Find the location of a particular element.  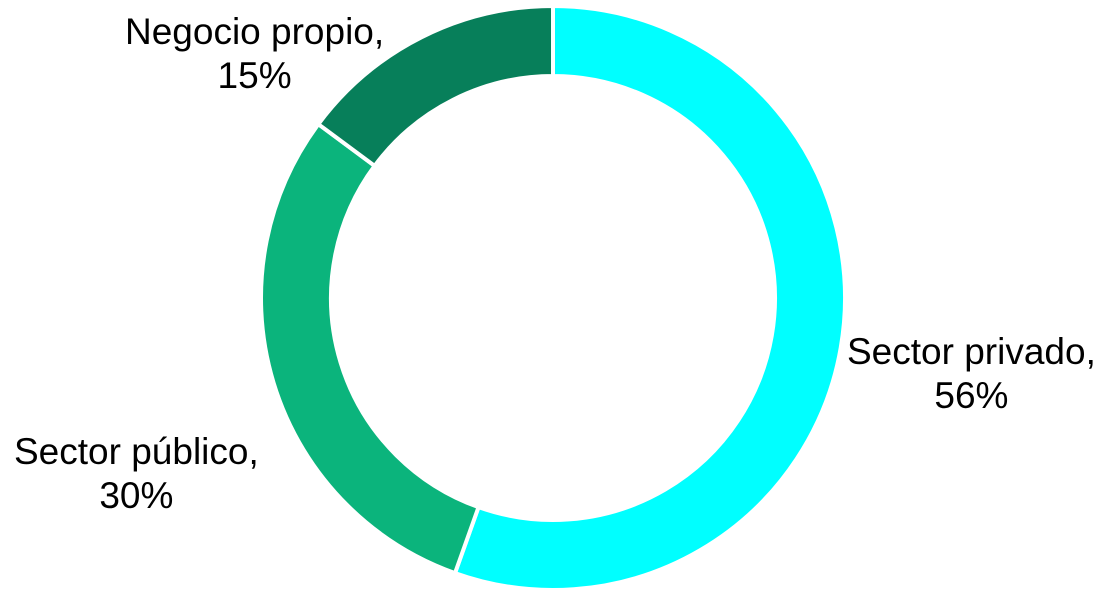

donut-slice-negocio-propio is located at coordinates (435, 86).